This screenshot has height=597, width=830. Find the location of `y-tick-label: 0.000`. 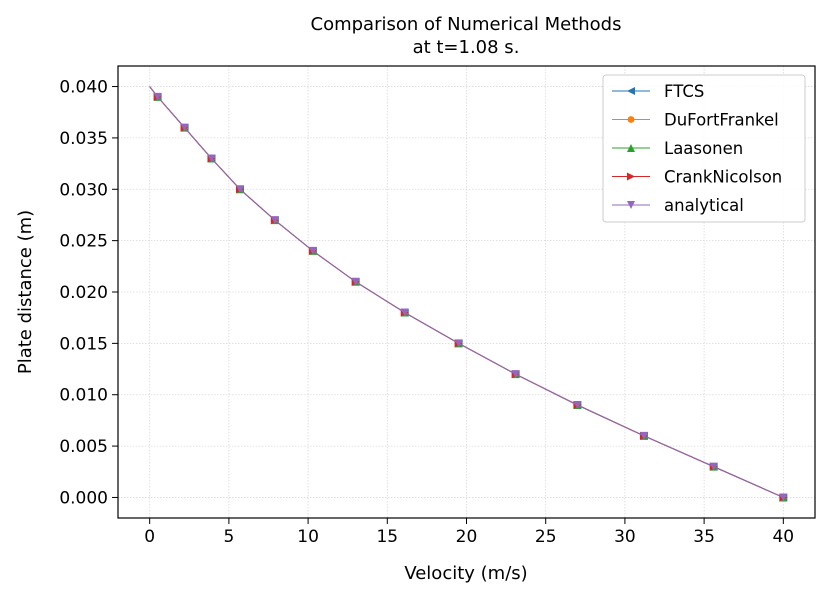

y-tick-label: 0.000 is located at coordinates (83, 498).